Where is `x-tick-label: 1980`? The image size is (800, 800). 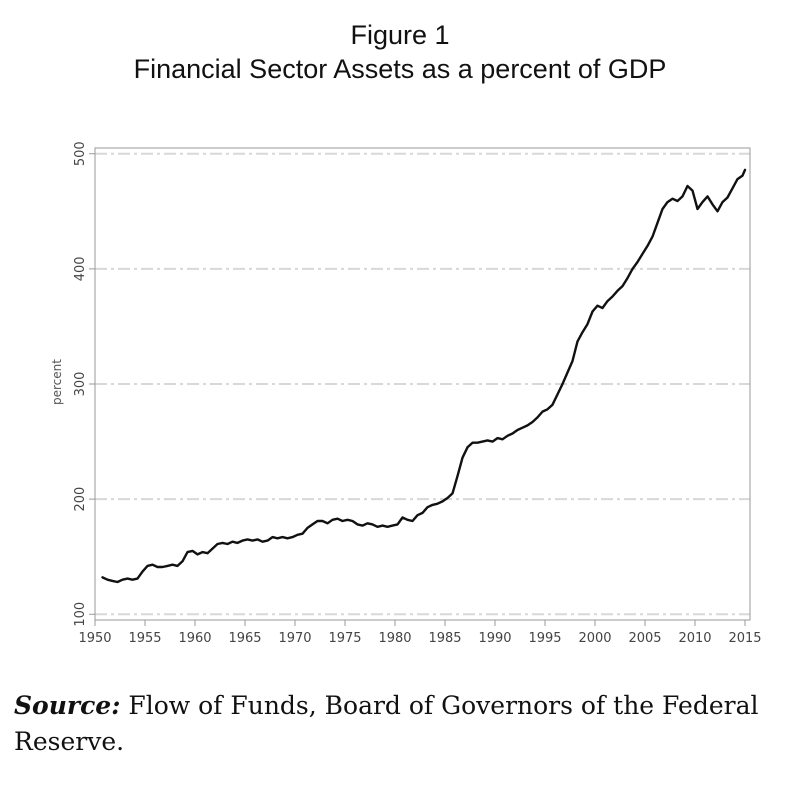
x-tick-label: 1980 is located at coordinates (394, 638).